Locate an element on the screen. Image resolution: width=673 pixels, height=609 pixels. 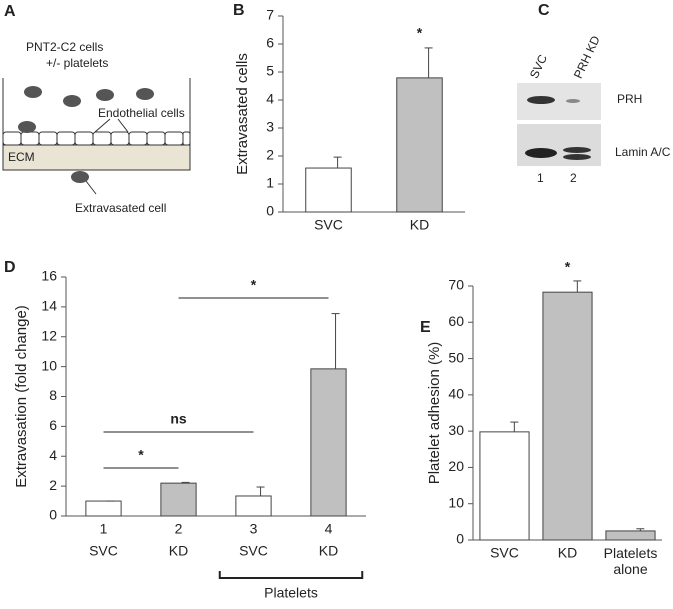
y-axis-label: Platelet adhesion (%) is located at coordinates (434, 413).